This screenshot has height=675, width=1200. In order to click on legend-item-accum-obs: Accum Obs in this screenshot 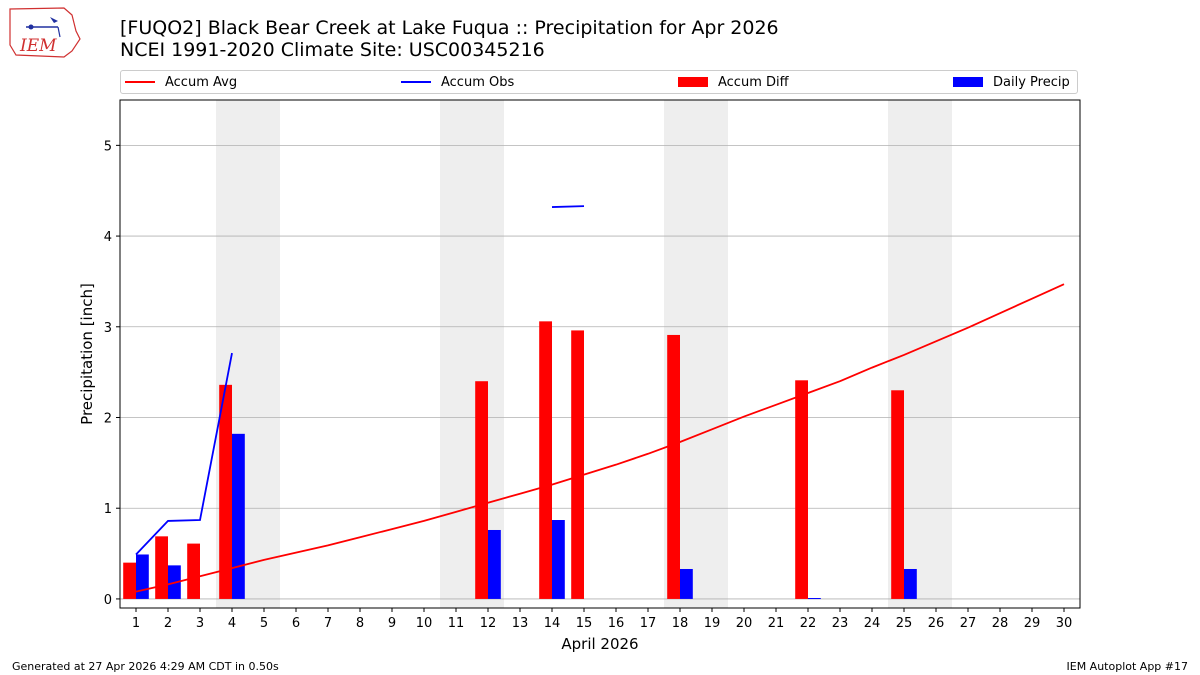, I will do `click(457, 82)`.